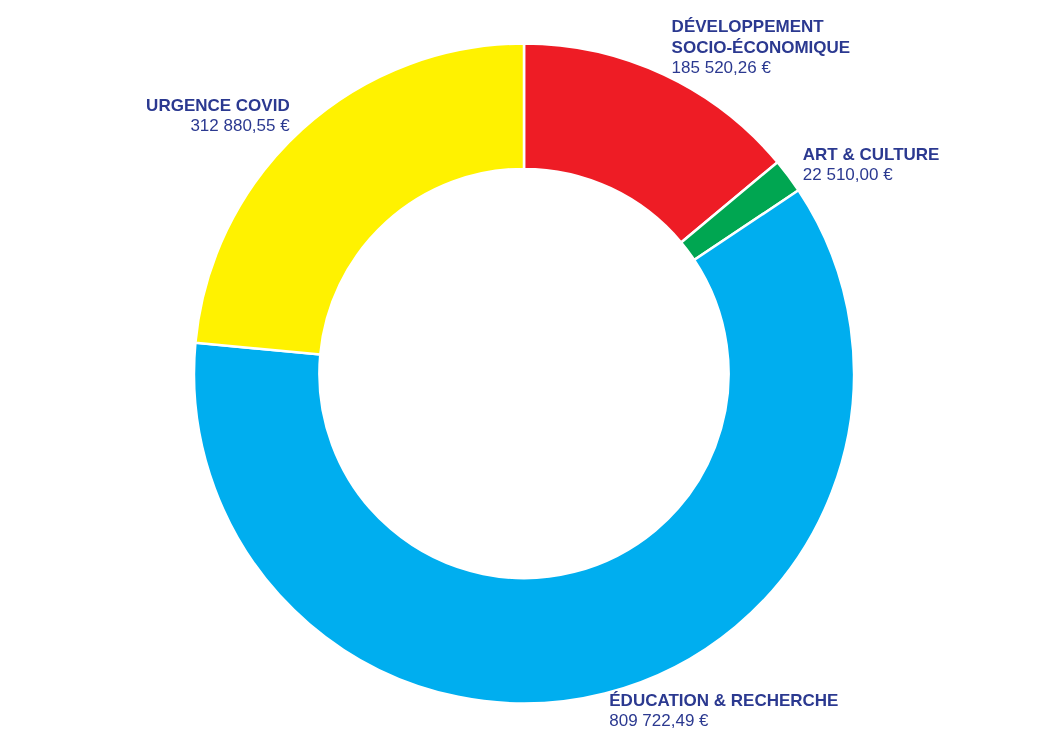 The width and height of the screenshot is (1048, 747). I want to click on slice-label: ÉDUCATION & RECHERCHE, so click(724, 700).